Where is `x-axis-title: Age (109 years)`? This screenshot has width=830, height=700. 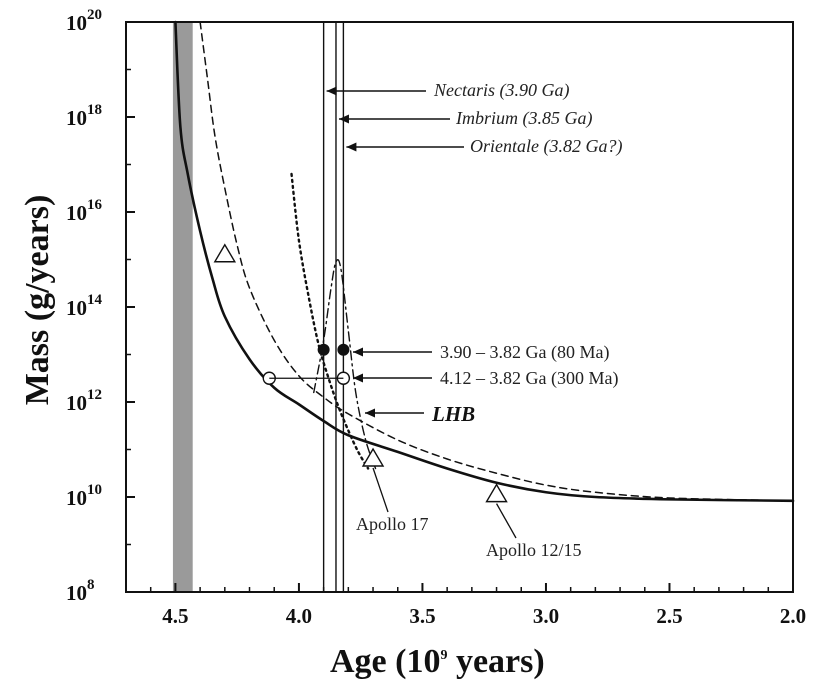 x-axis-title: Age (109 years) is located at coordinates (437, 661).